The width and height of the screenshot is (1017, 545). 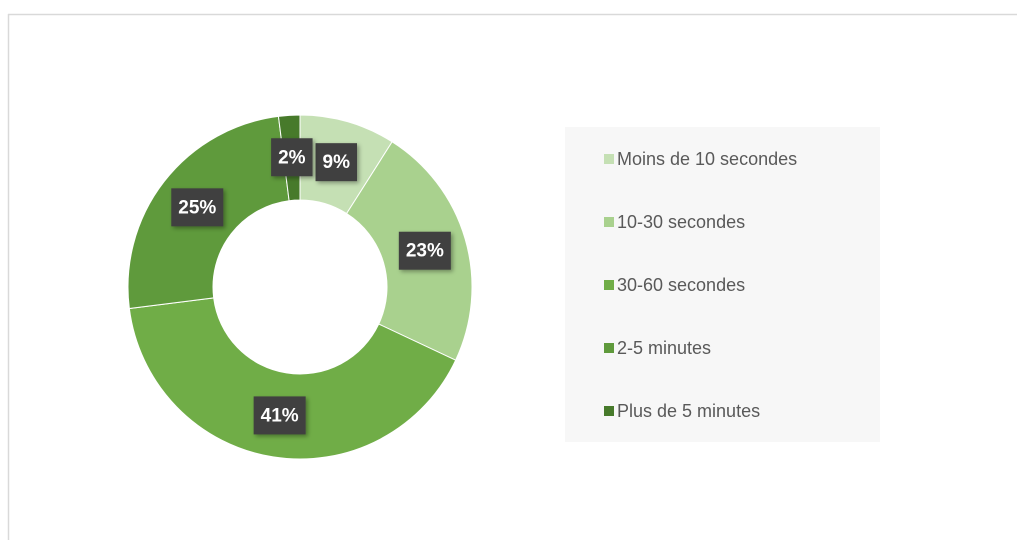 What do you see at coordinates (292, 378) in the screenshot?
I see `slice` at bounding box center [292, 378].